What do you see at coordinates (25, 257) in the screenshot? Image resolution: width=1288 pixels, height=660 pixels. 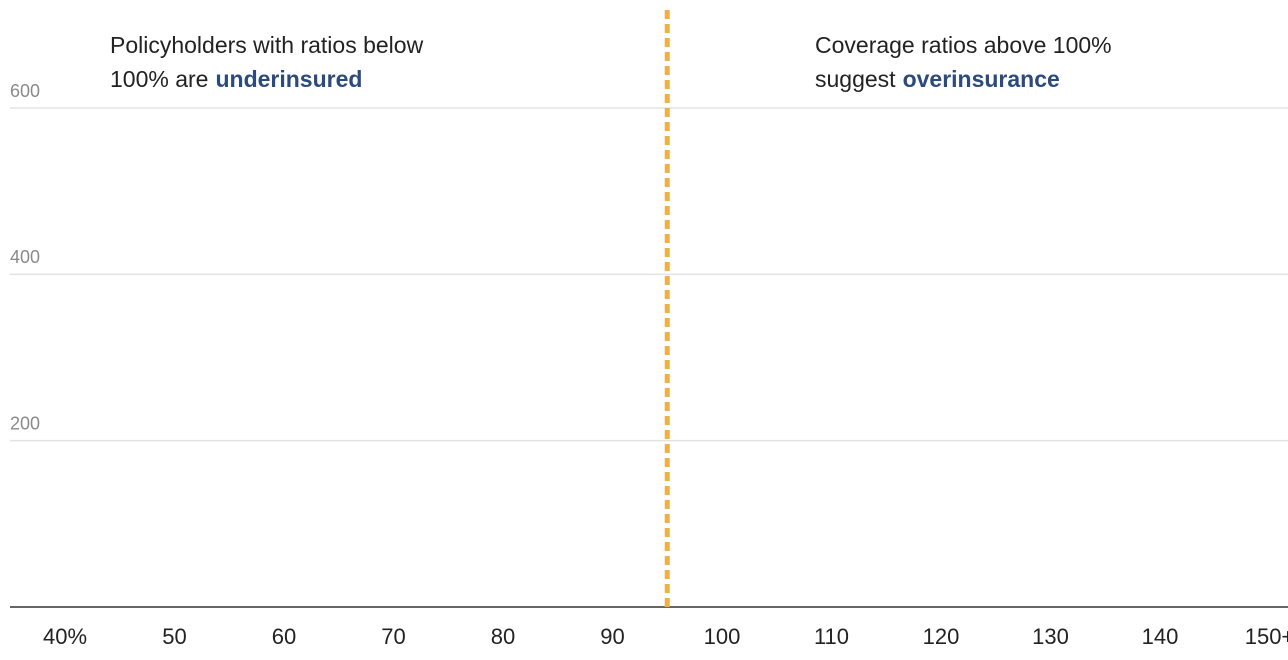 I see `y-tick-label: 400` at bounding box center [25, 257].